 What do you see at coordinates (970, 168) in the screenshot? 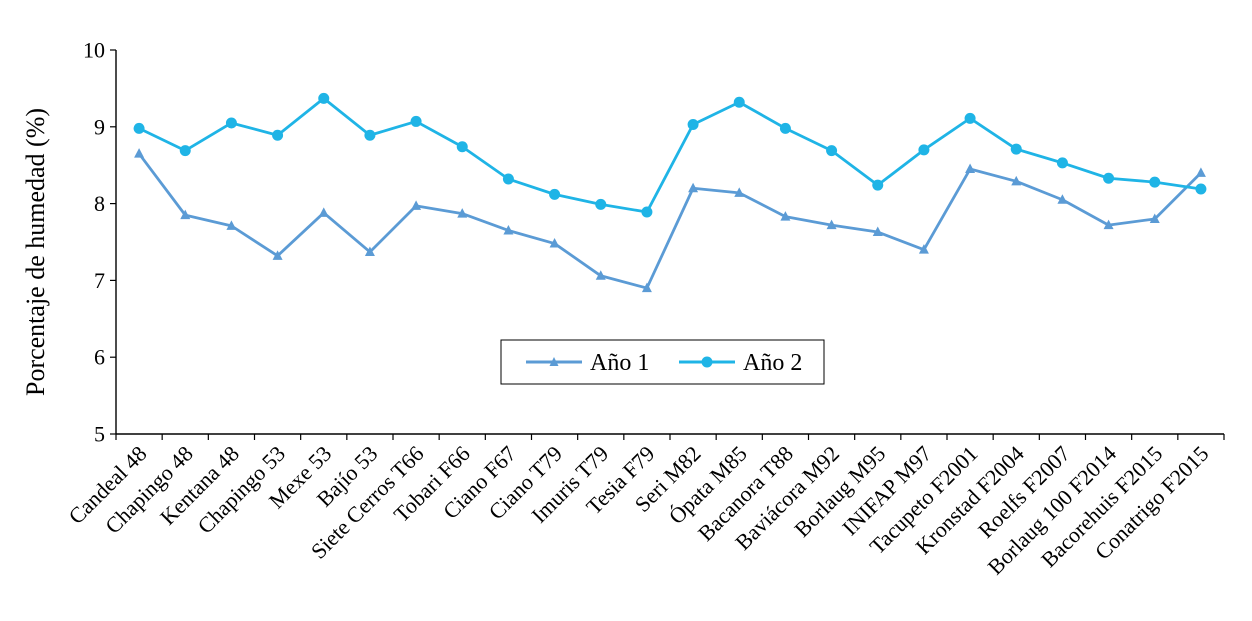
I see `data-point-ano-1-tacupeto-f2001` at bounding box center [970, 168].